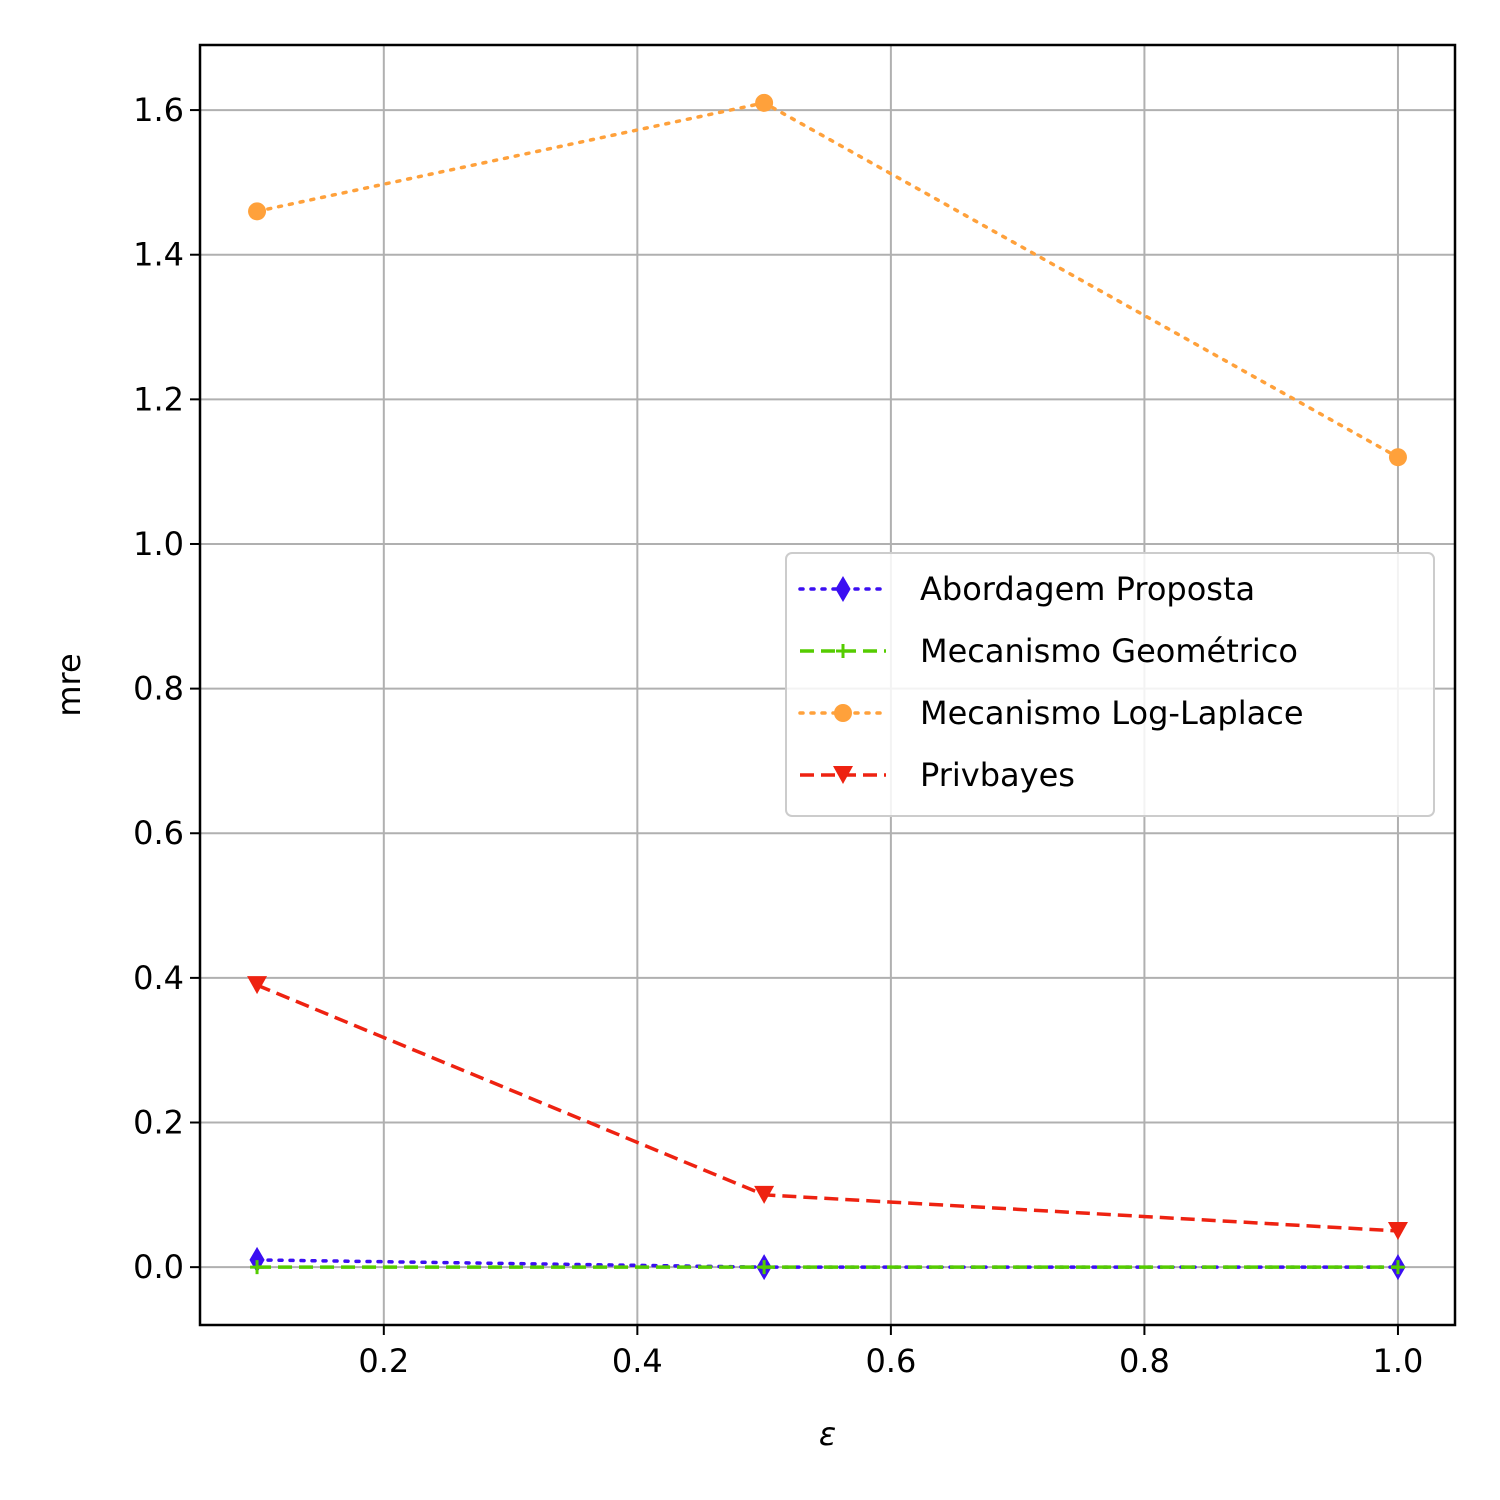 The width and height of the screenshot is (1500, 1500). What do you see at coordinates (158, 1267) in the screenshot?
I see `y-tick-label: 0.0` at bounding box center [158, 1267].